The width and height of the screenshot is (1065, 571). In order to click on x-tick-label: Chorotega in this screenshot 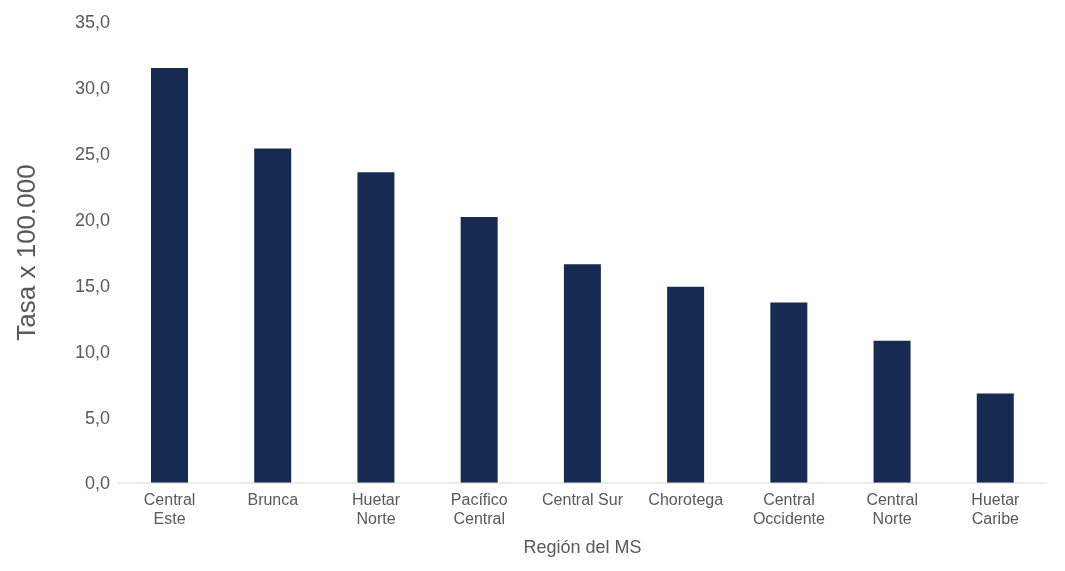, I will do `click(686, 499)`.